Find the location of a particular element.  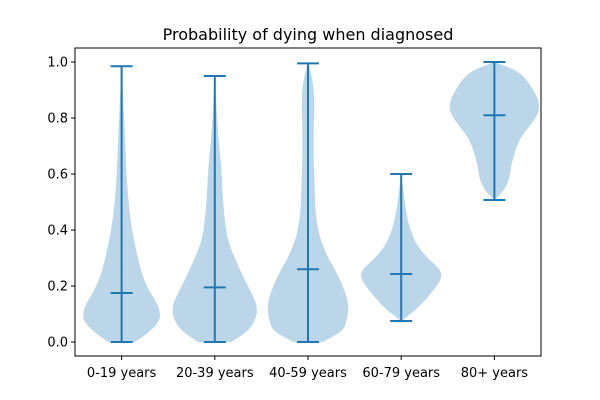

chart-title: Probability of dying when diagnosed is located at coordinates (308, 34).